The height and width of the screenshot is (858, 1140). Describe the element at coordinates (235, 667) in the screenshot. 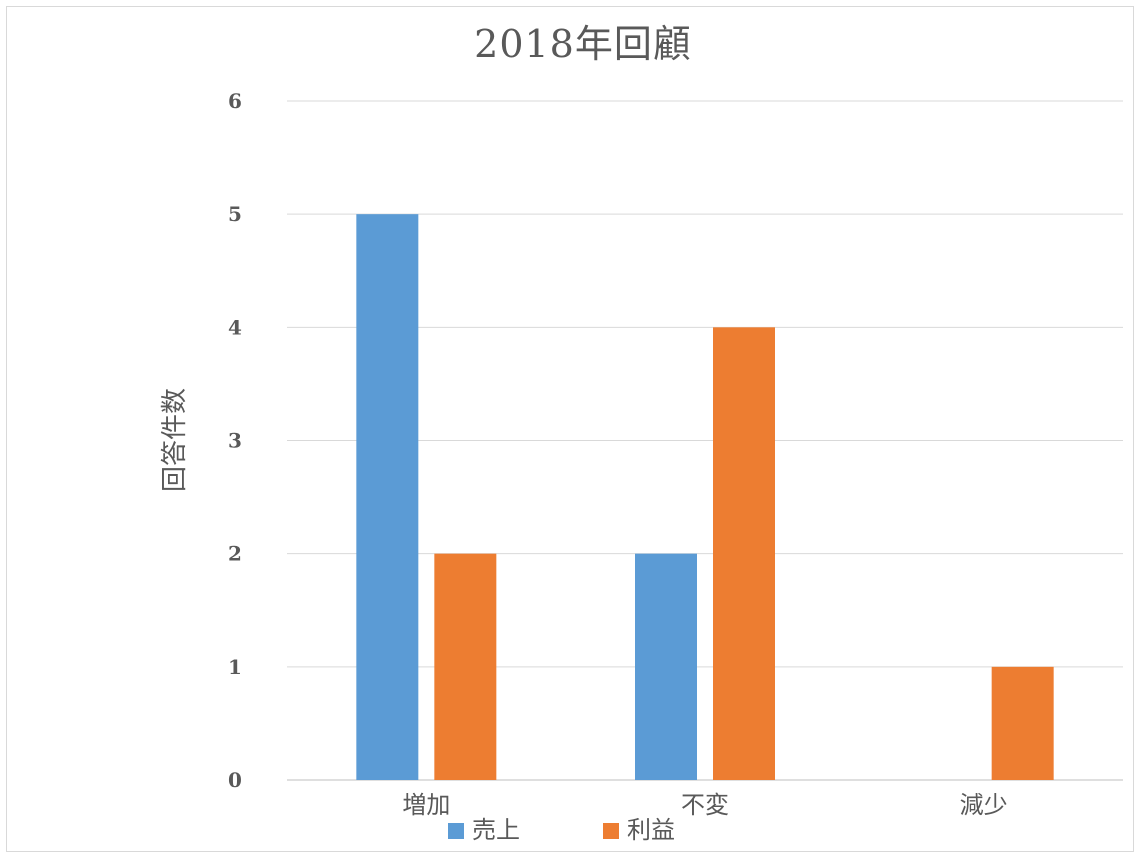

I see `y-tick-label: 1` at that location.